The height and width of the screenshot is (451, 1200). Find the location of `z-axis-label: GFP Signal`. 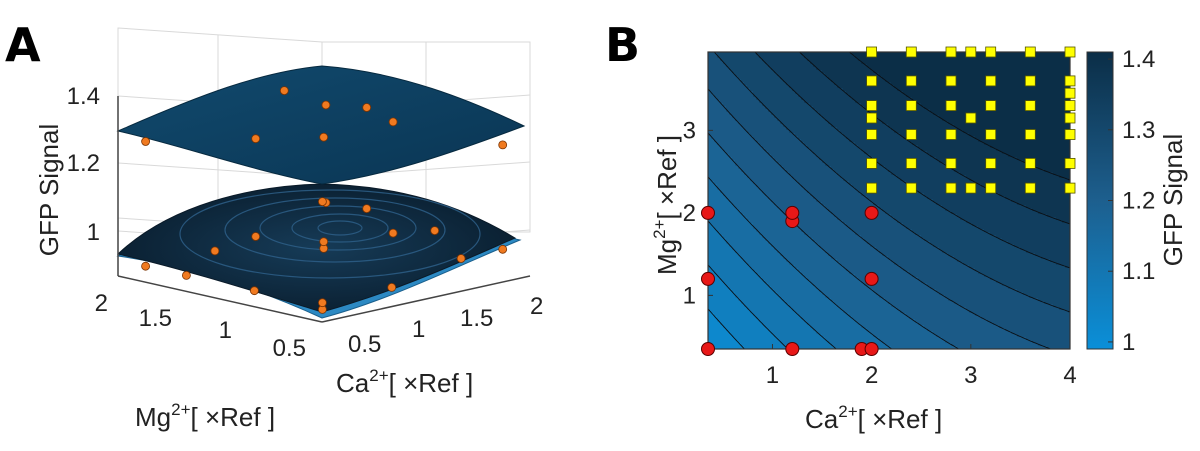

z-axis-label: GFP Signal is located at coordinates (49, 190).